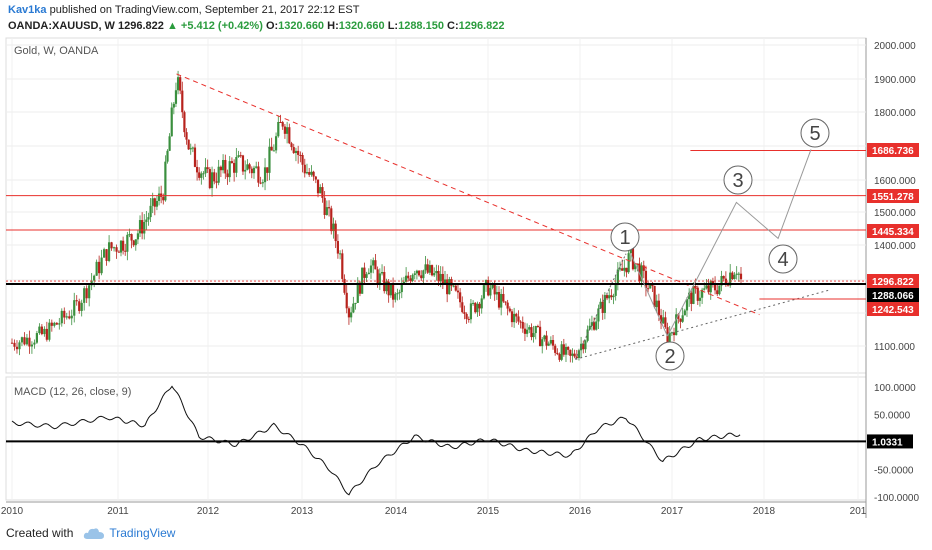  Describe the element at coordinates (172, 26) in the screenshot. I see `up-arrow-icon: ▲` at that location.